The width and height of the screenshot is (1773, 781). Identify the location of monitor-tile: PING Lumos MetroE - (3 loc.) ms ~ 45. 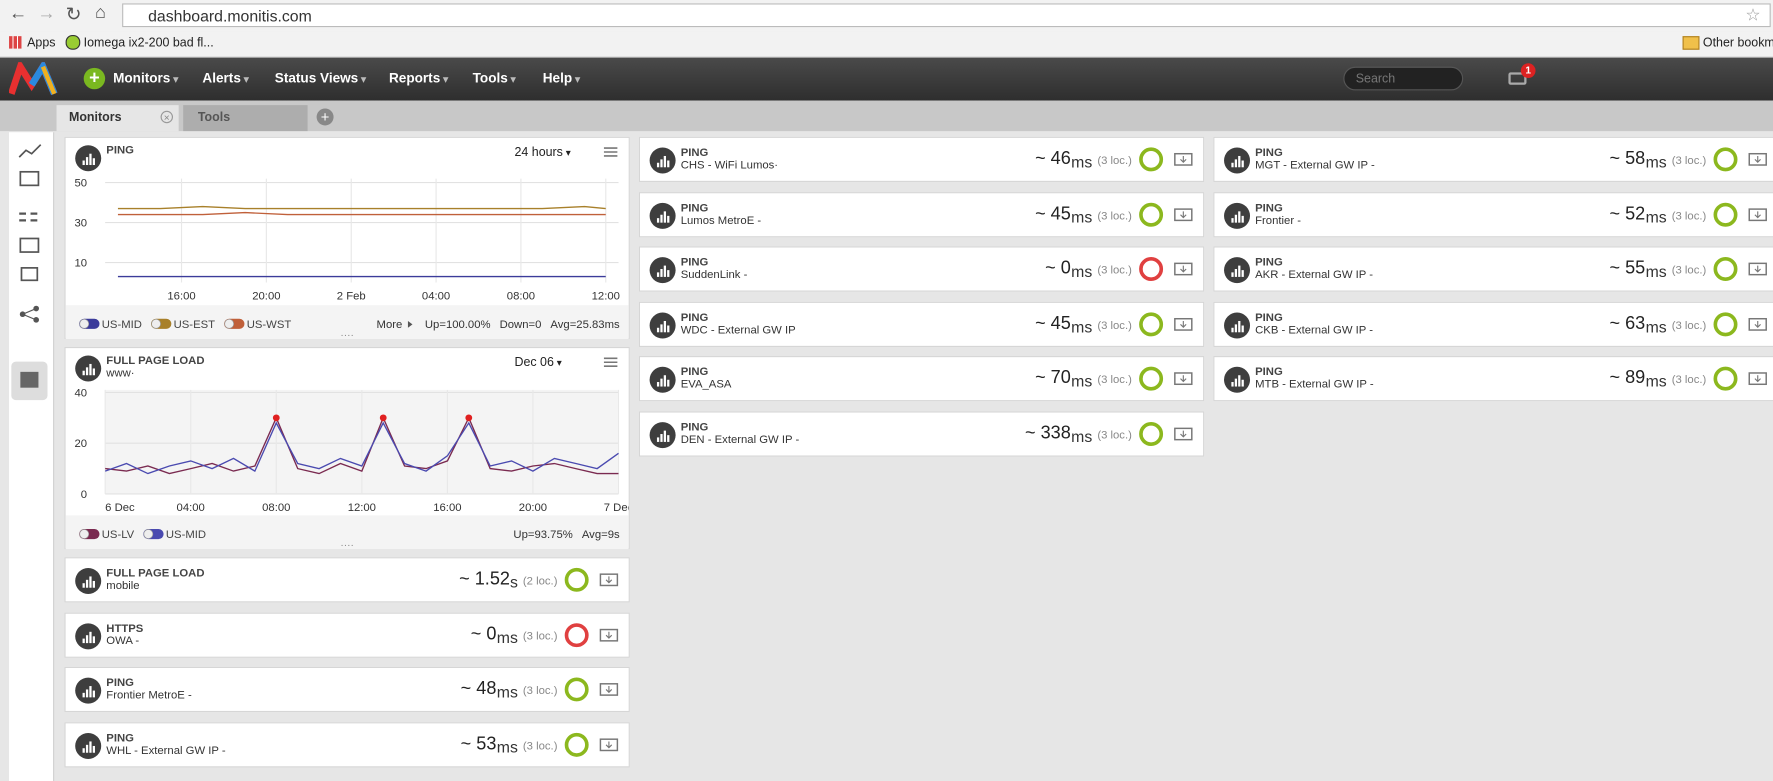
(921, 214).